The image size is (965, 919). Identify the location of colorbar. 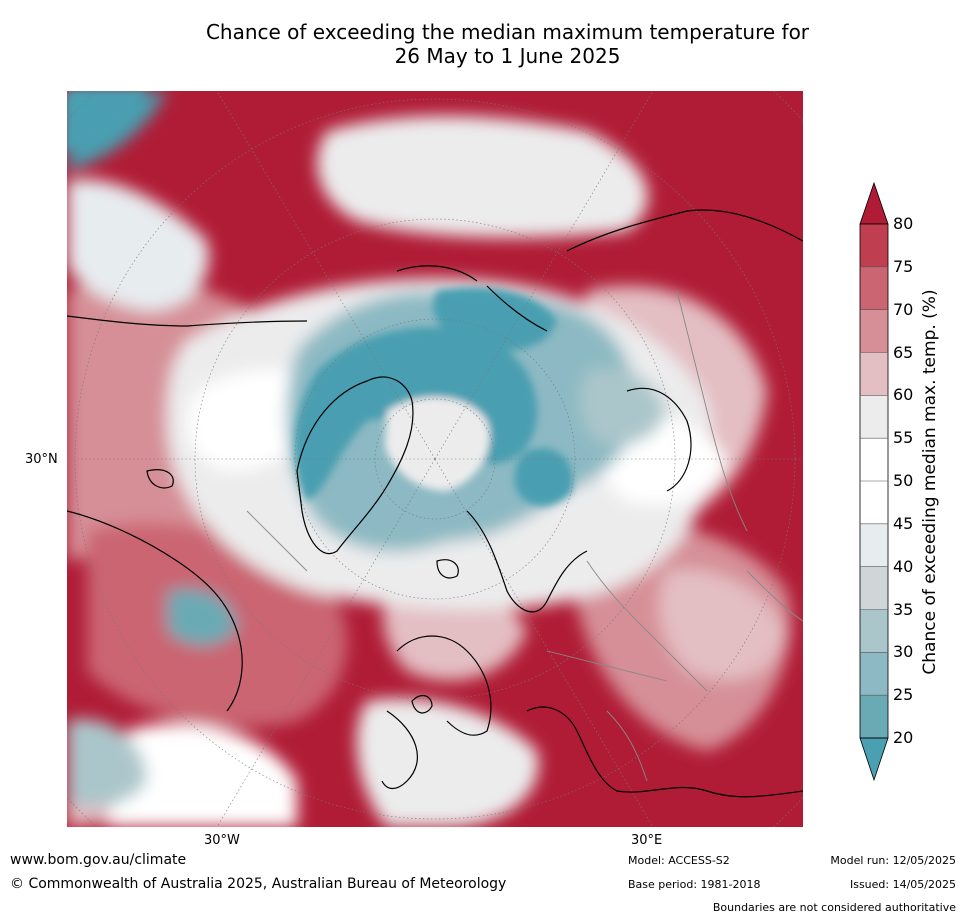
(905, 482).